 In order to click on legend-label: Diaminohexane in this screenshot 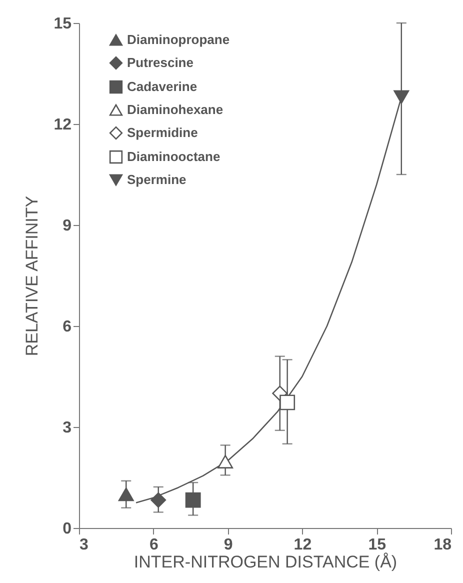, I will do `click(175, 109)`.